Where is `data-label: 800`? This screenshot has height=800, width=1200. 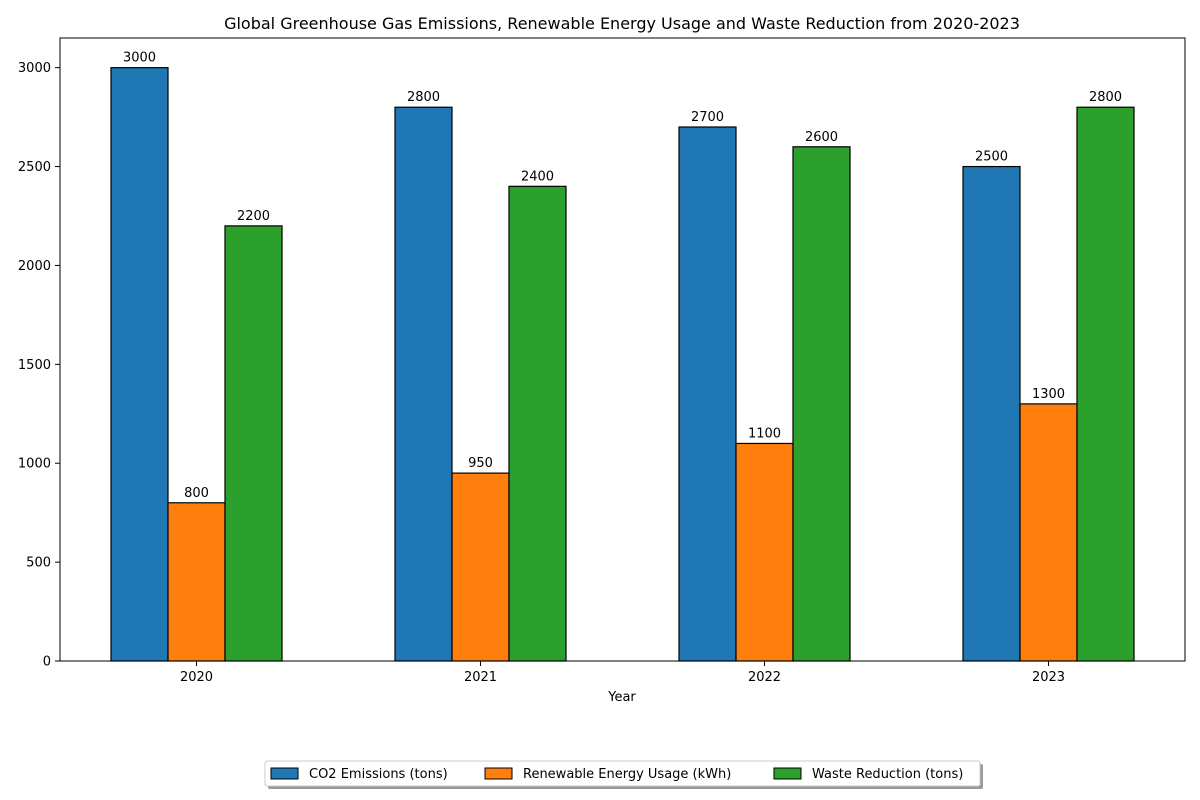
data-label: 800 is located at coordinates (196, 493).